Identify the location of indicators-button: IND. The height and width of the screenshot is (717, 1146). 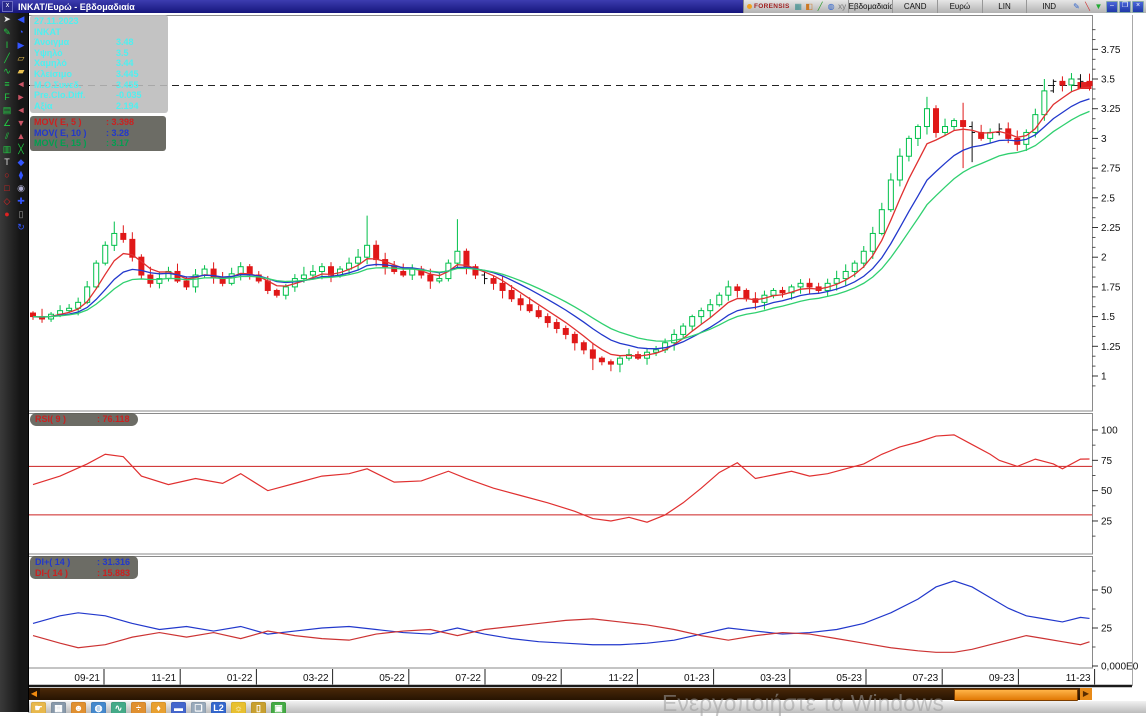
(1048, 6).